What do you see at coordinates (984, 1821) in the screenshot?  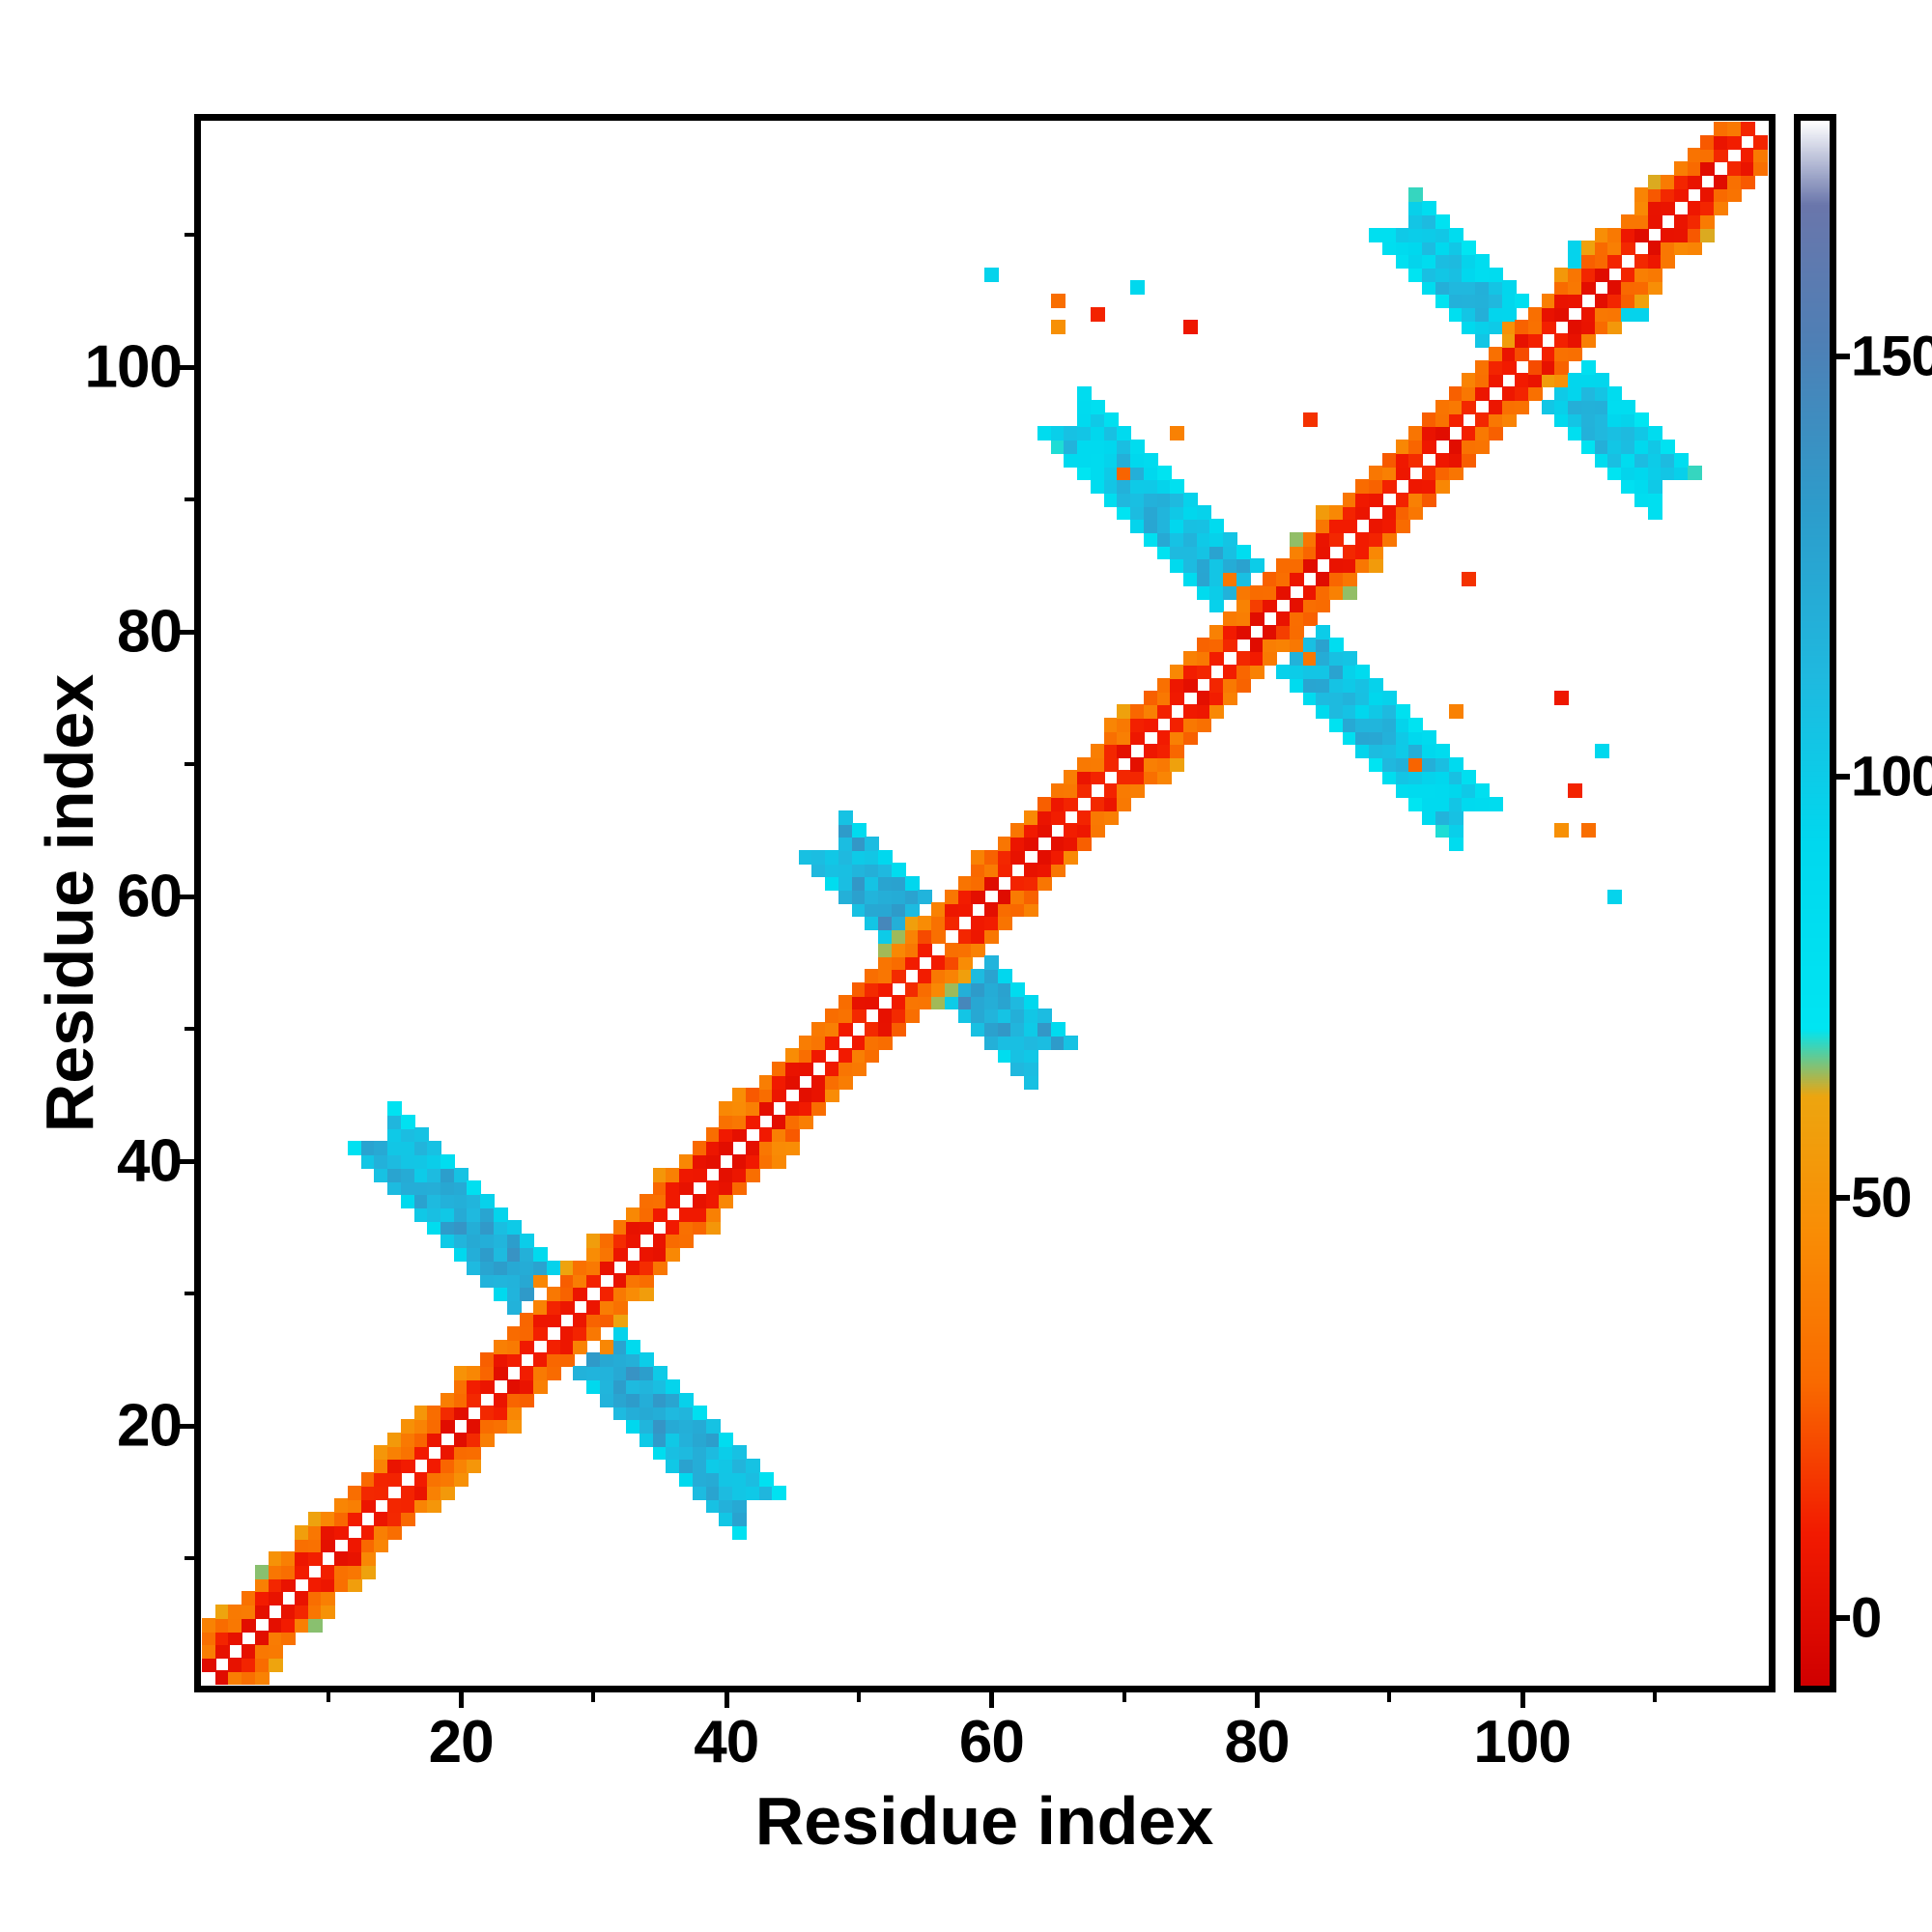 I see `x-axis-label: Residue index` at bounding box center [984, 1821].